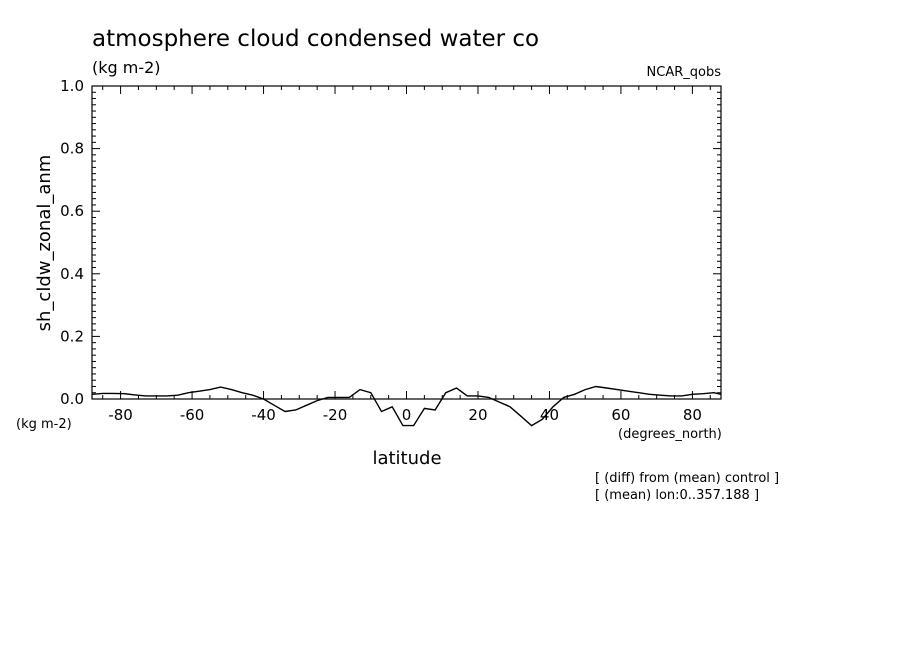  I want to click on note-mean: [ (mean) lon:0..357.188 ], so click(677, 495).